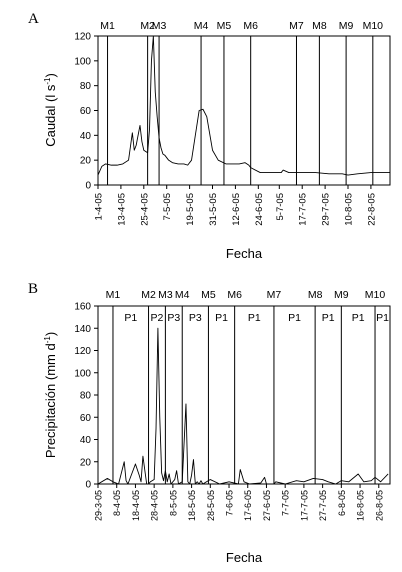 The height and width of the screenshot is (572, 402). What do you see at coordinates (375, 295) in the screenshot?
I see `marker-label-b: M10` at bounding box center [375, 295].